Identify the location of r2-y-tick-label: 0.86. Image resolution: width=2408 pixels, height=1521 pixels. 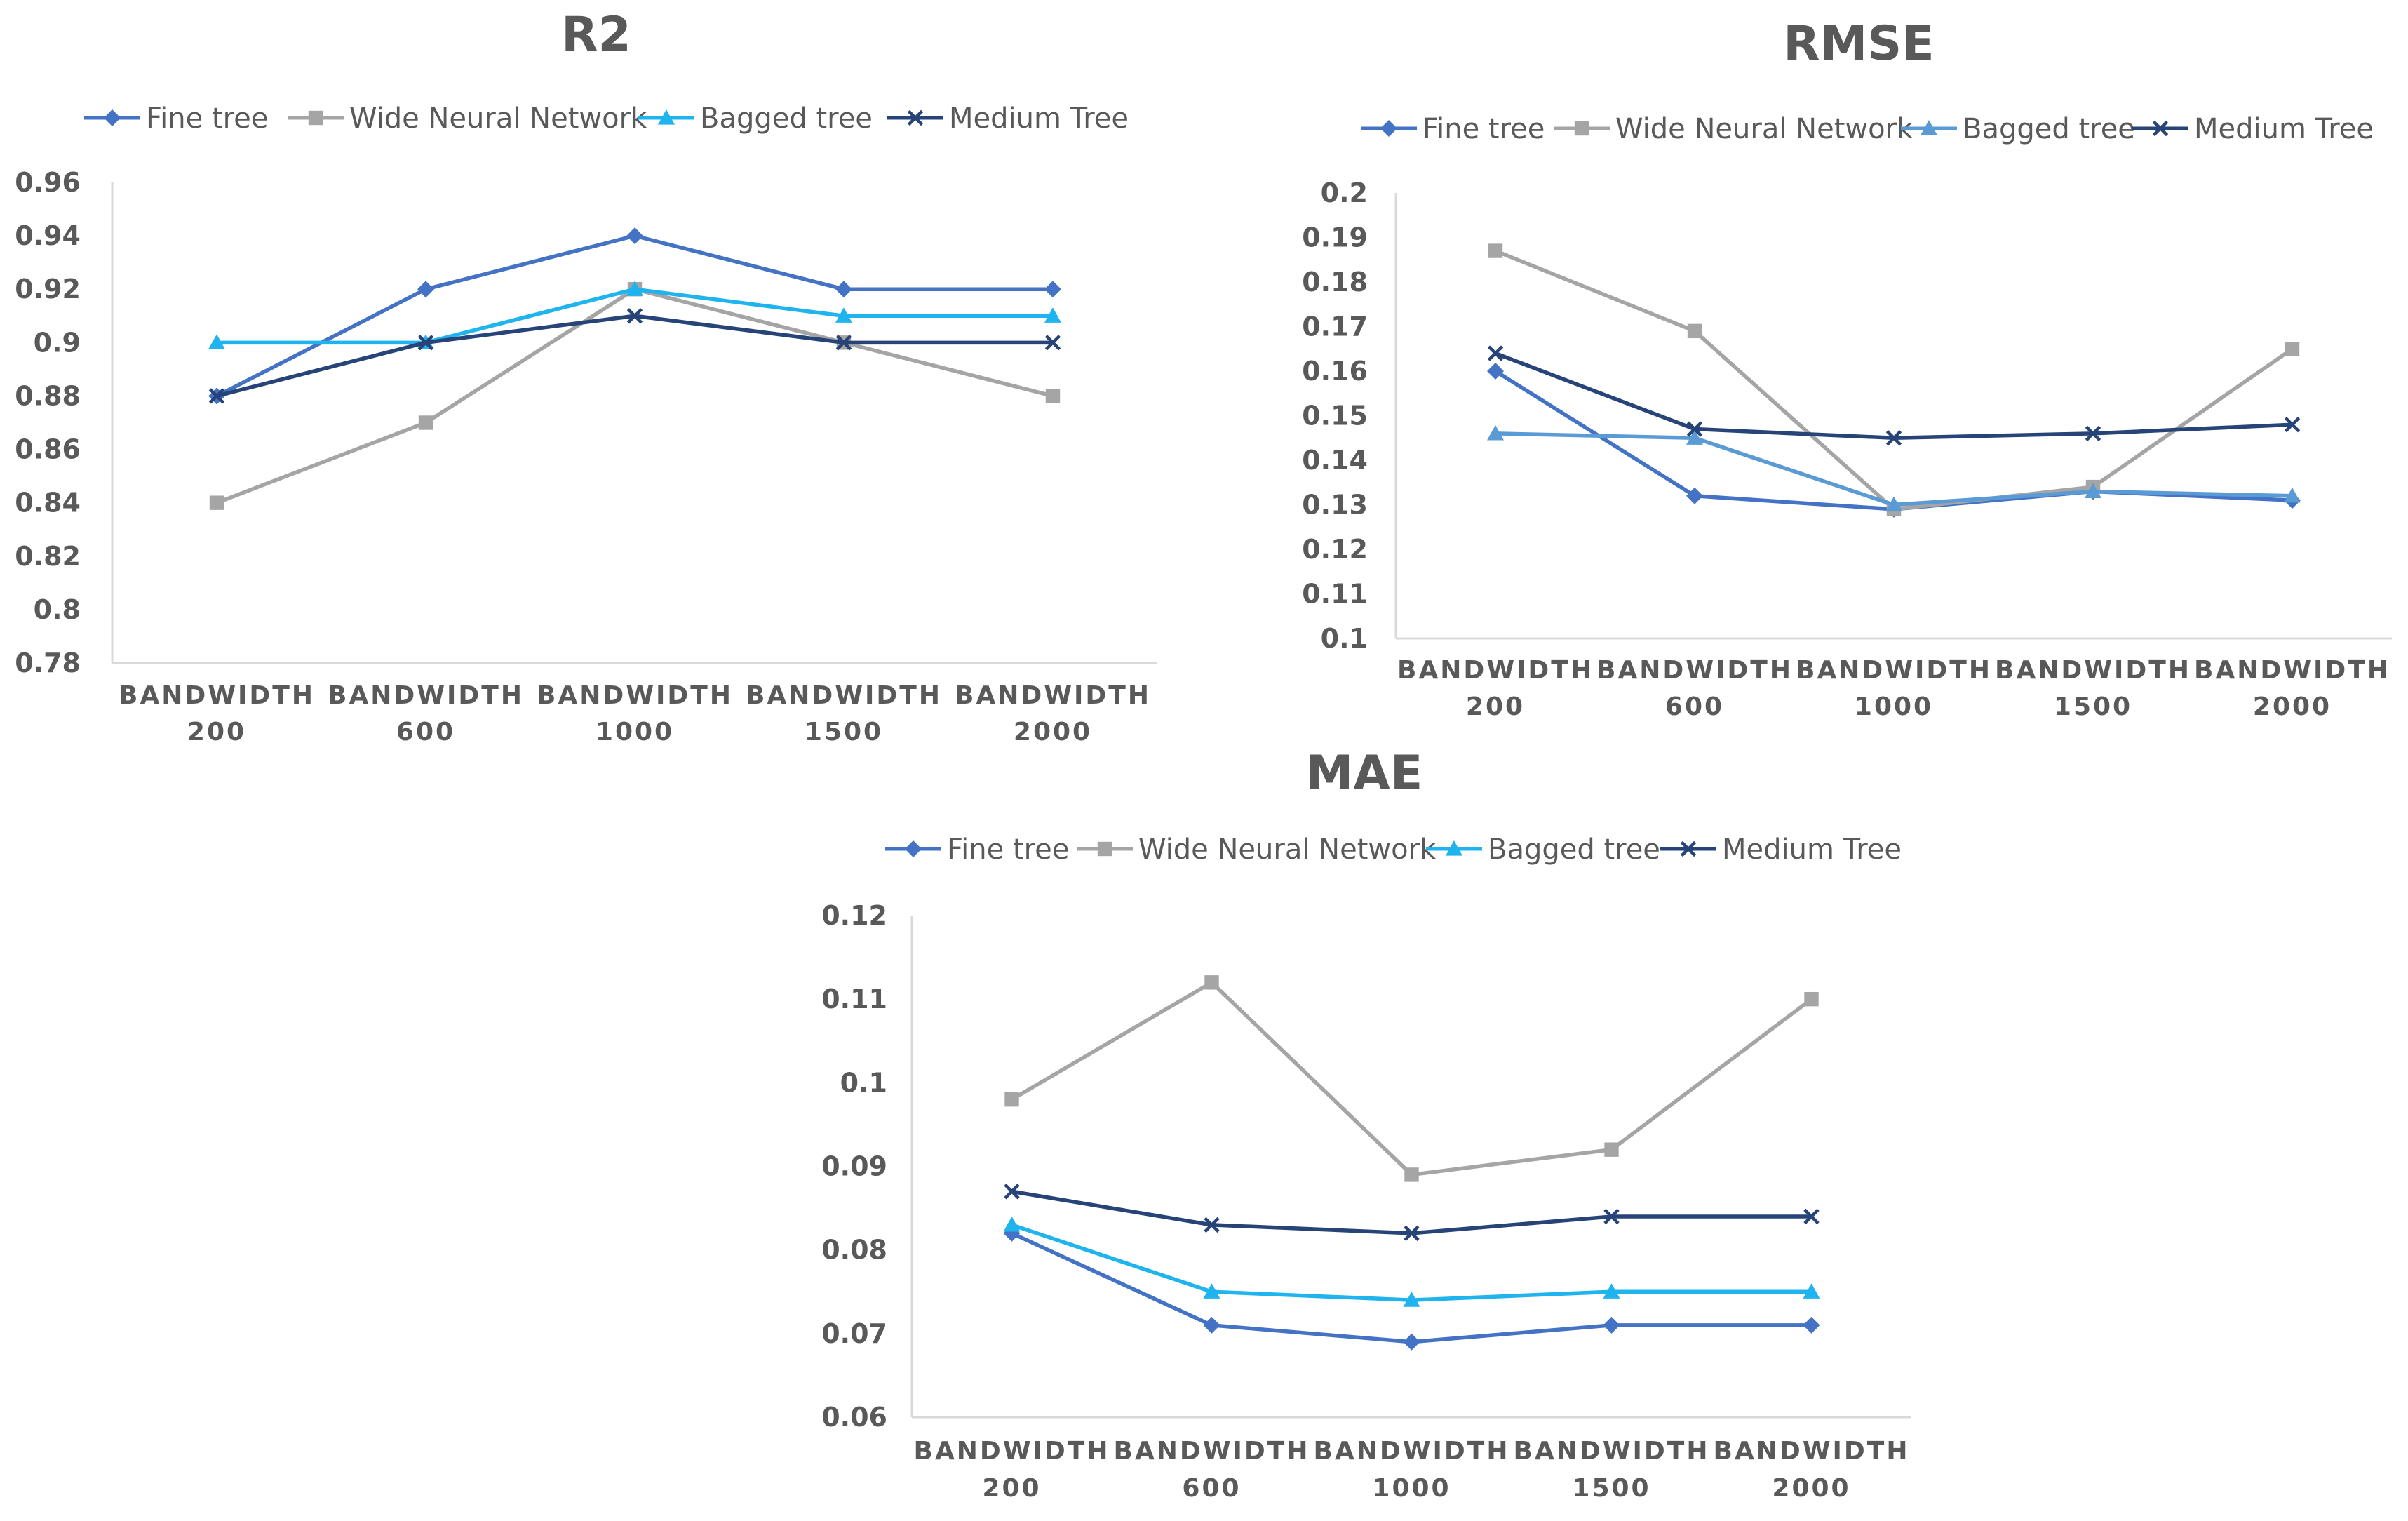
(48, 449).